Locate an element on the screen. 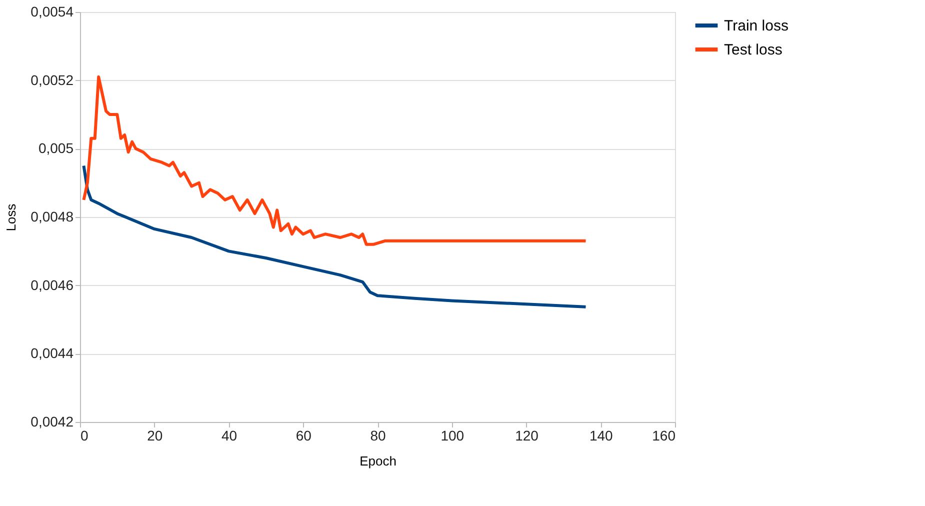 The width and height of the screenshot is (925, 506). y-tick-label: 0,0044 is located at coordinates (52, 353).